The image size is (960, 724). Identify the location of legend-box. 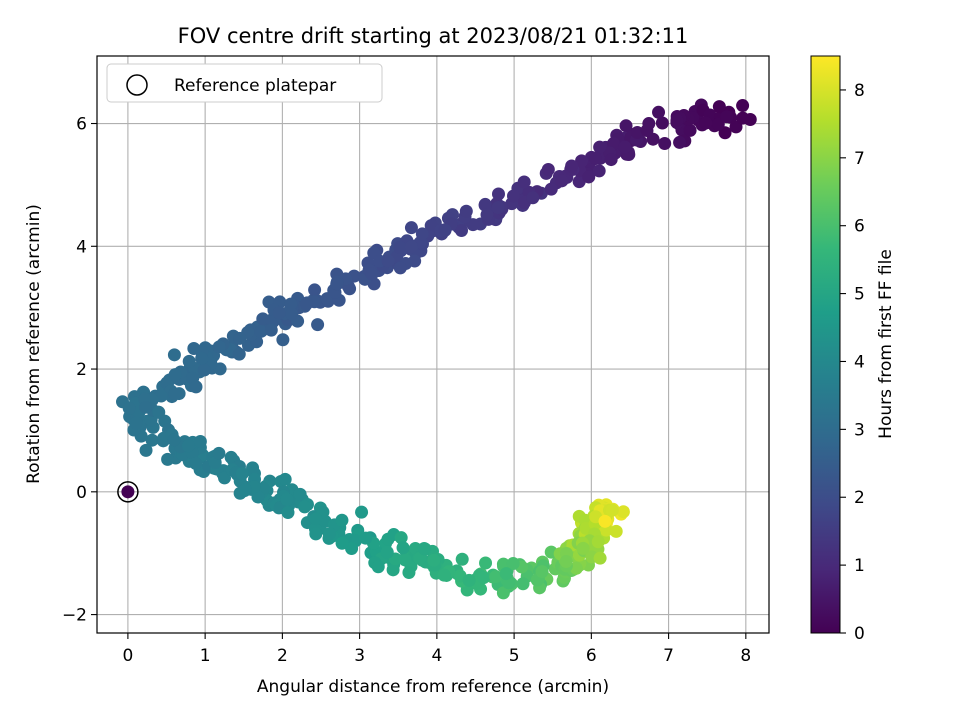
(244, 83).